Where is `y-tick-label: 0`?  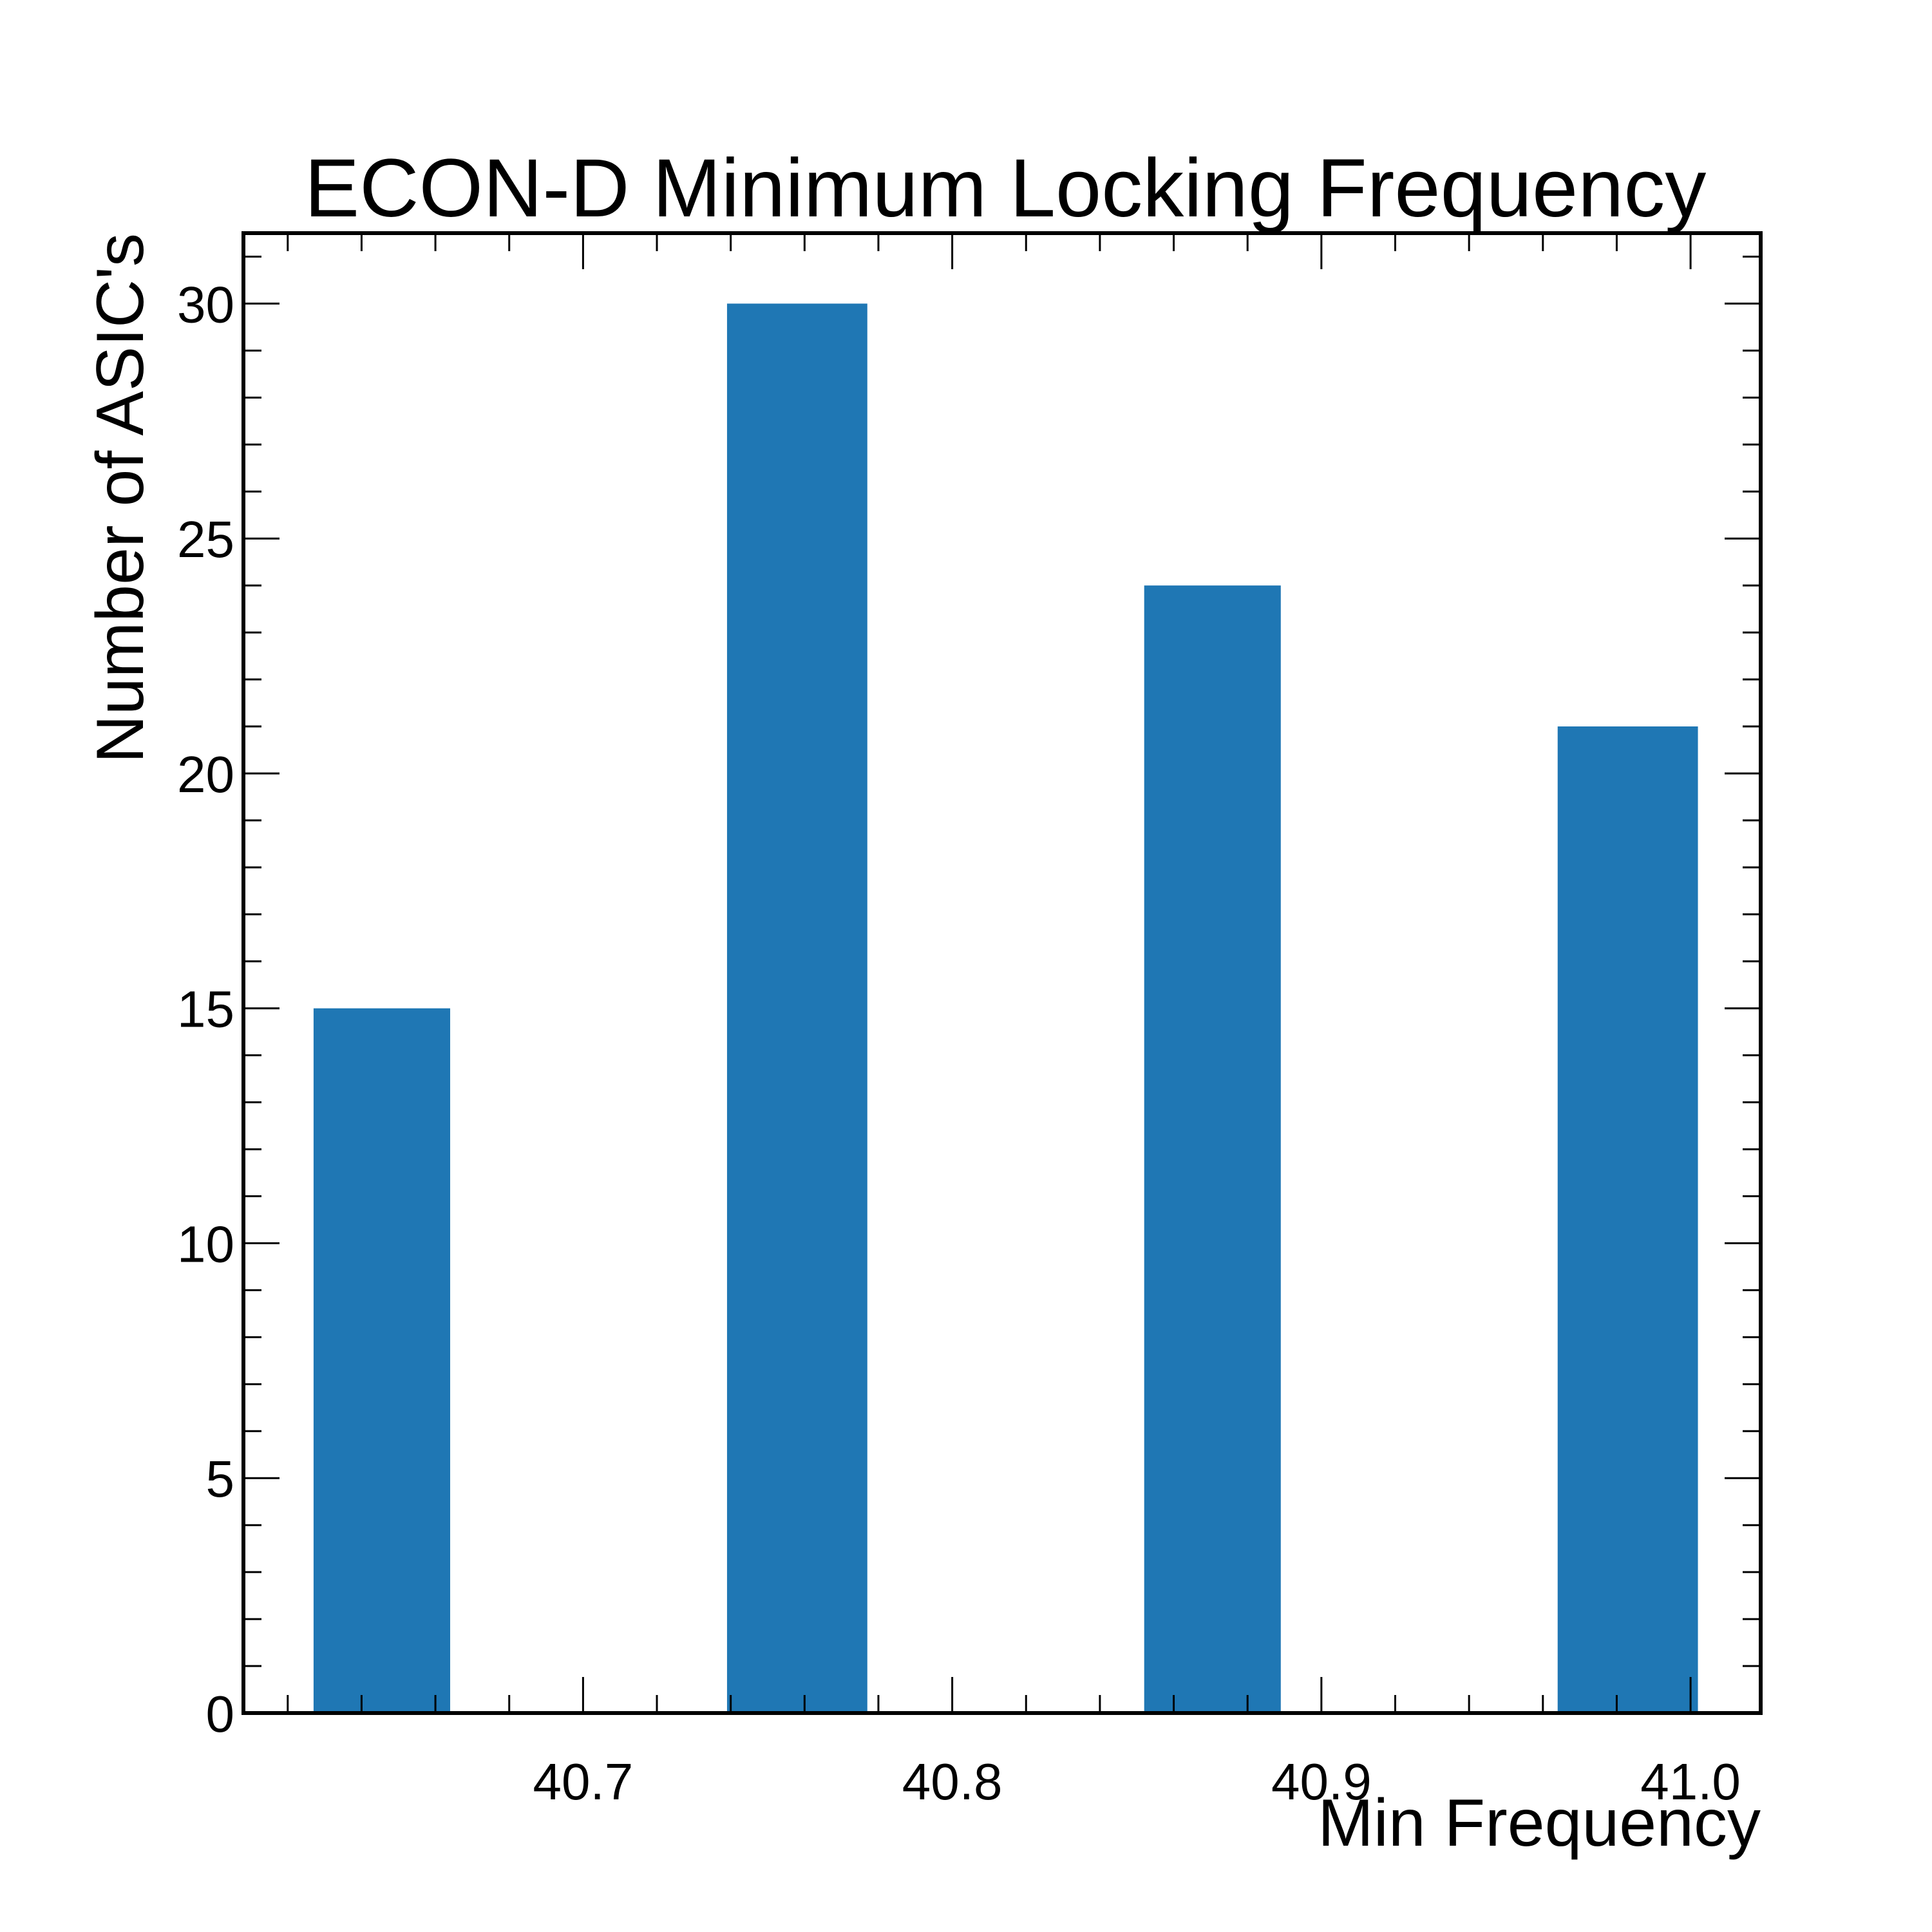
y-tick-label: 0 is located at coordinates (221, 1714).